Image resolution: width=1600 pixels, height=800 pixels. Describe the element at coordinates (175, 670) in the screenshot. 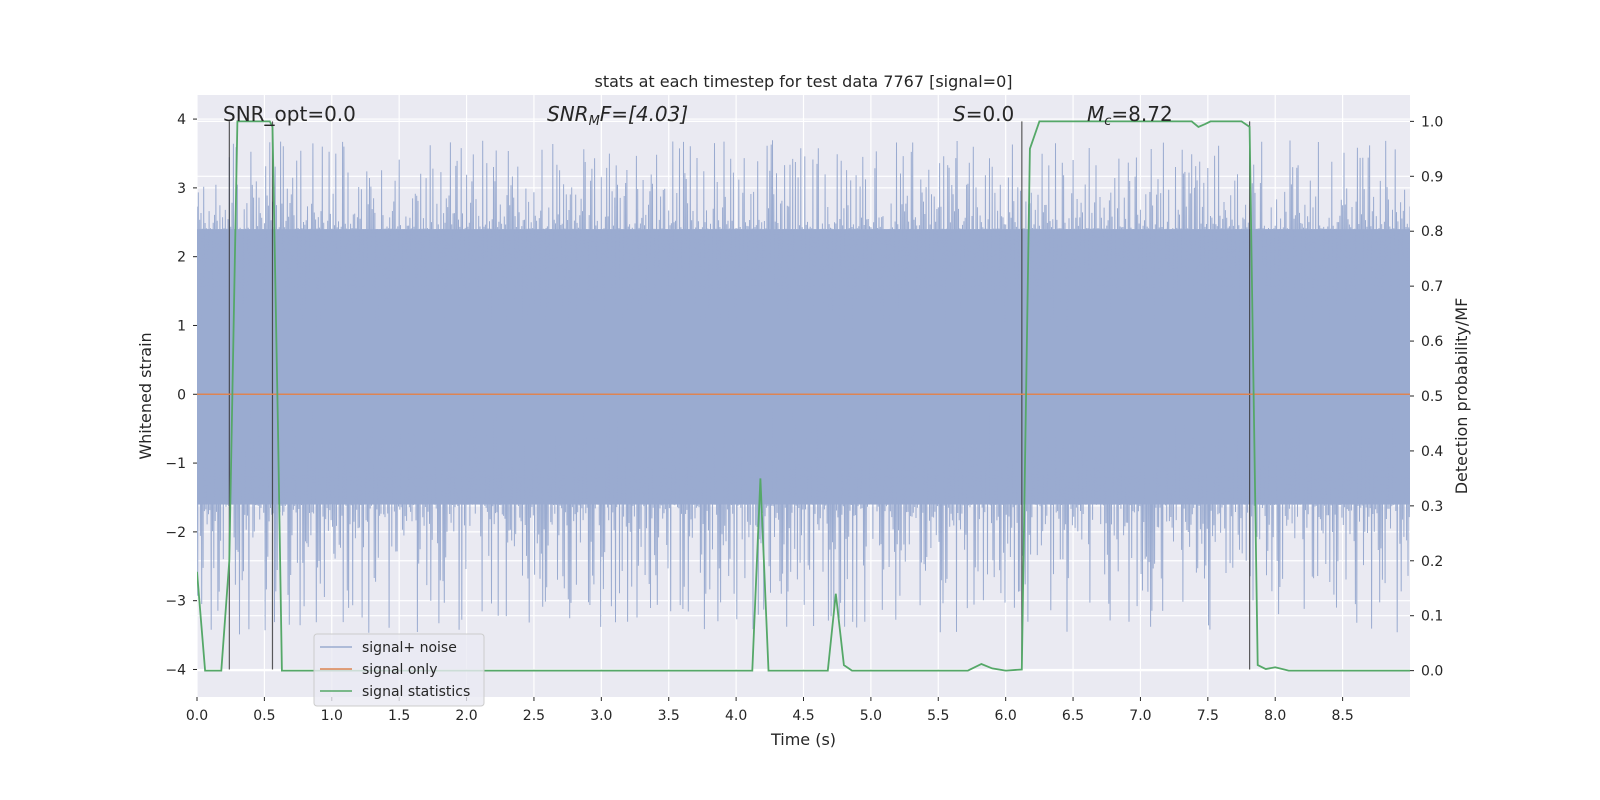

I see `y-left-tick-label: −4` at that location.